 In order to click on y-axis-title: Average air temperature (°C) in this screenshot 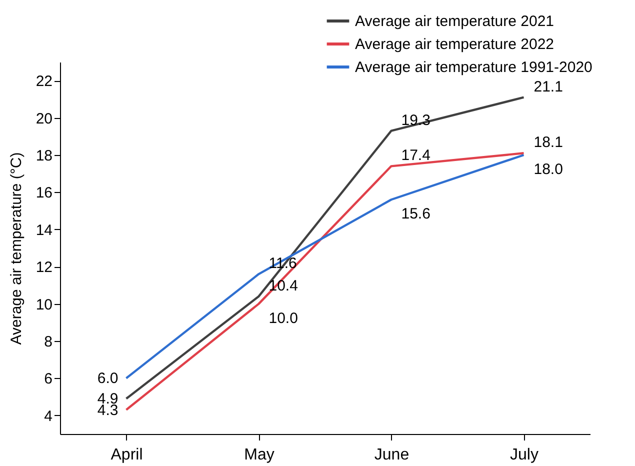, I will do `click(16, 248)`.